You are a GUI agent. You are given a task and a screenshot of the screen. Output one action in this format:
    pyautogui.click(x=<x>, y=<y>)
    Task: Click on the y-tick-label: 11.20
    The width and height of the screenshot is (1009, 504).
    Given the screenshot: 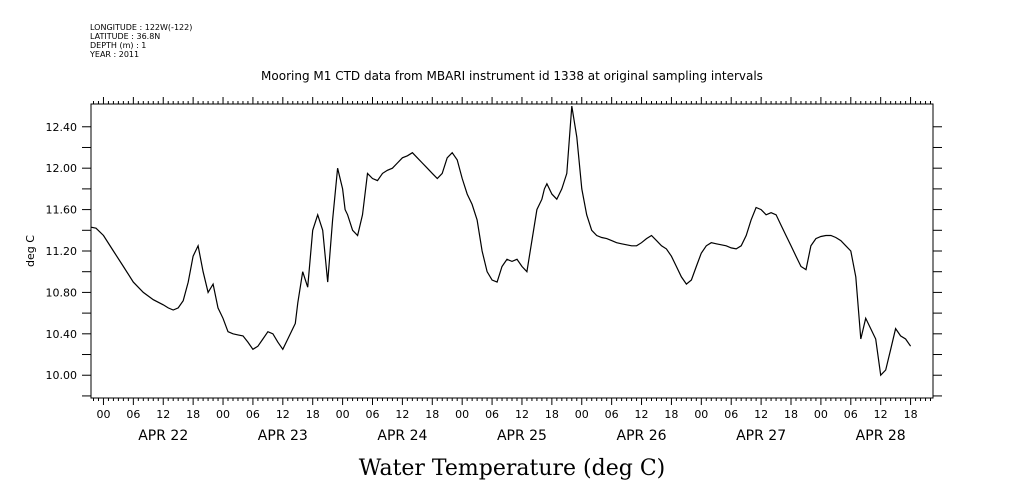 What is the action you would take?
    pyautogui.click(x=62, y=251)
    